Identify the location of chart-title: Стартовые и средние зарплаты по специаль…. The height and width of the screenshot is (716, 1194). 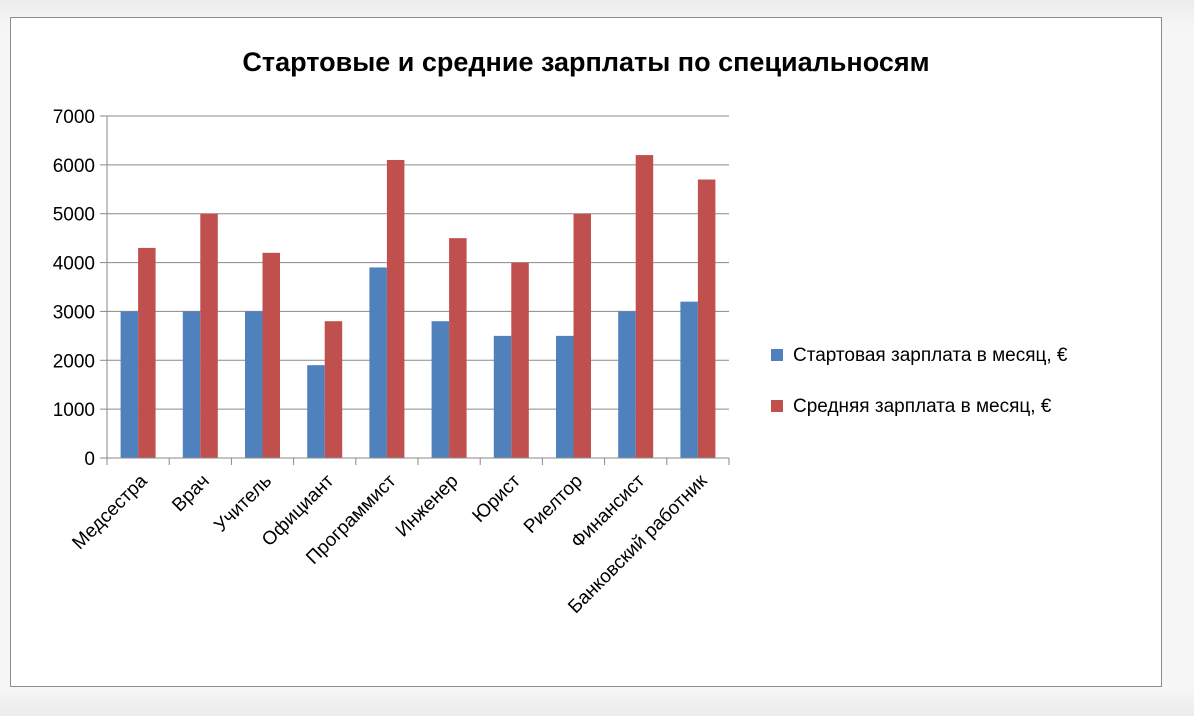
(585, 62).